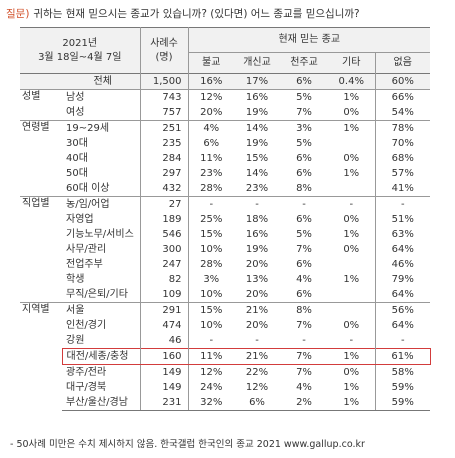 The height and width of the screenshot is (458, 455). What do you see at coordinates (163, 204) in the screenshot?
I see `sample-size: 27` at bounding box center [163, 204].